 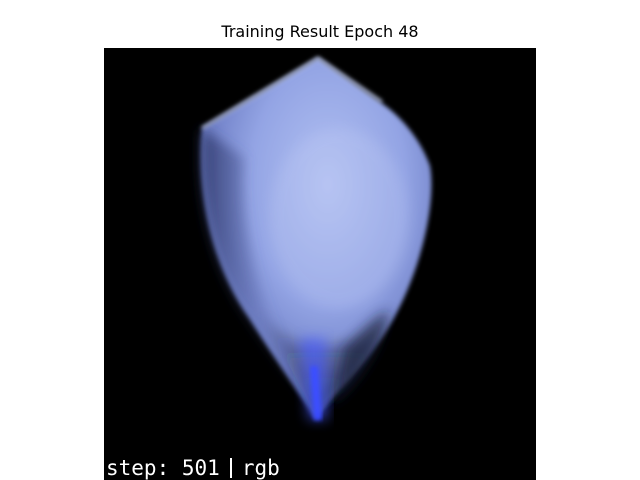 I want to click on step-overlay: step: 501 rgb, so click(x=193, y=468).